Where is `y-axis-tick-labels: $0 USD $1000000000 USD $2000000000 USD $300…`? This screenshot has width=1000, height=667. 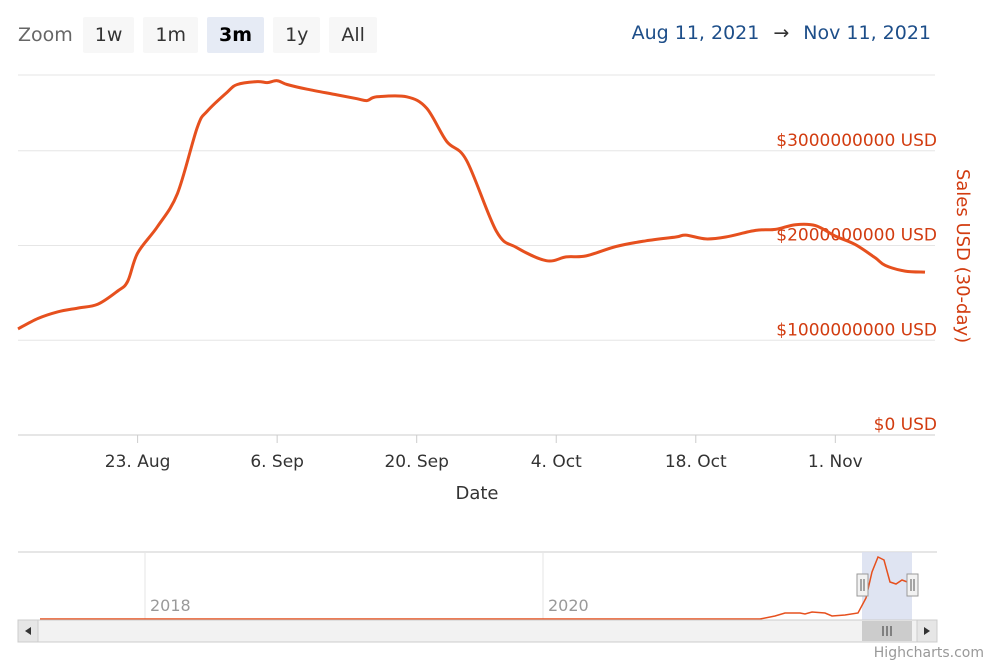 y-axis-tick-labels: $0 USD $1000000000 USD $2000000000 USD $300… is located at coordinates (856, 283).